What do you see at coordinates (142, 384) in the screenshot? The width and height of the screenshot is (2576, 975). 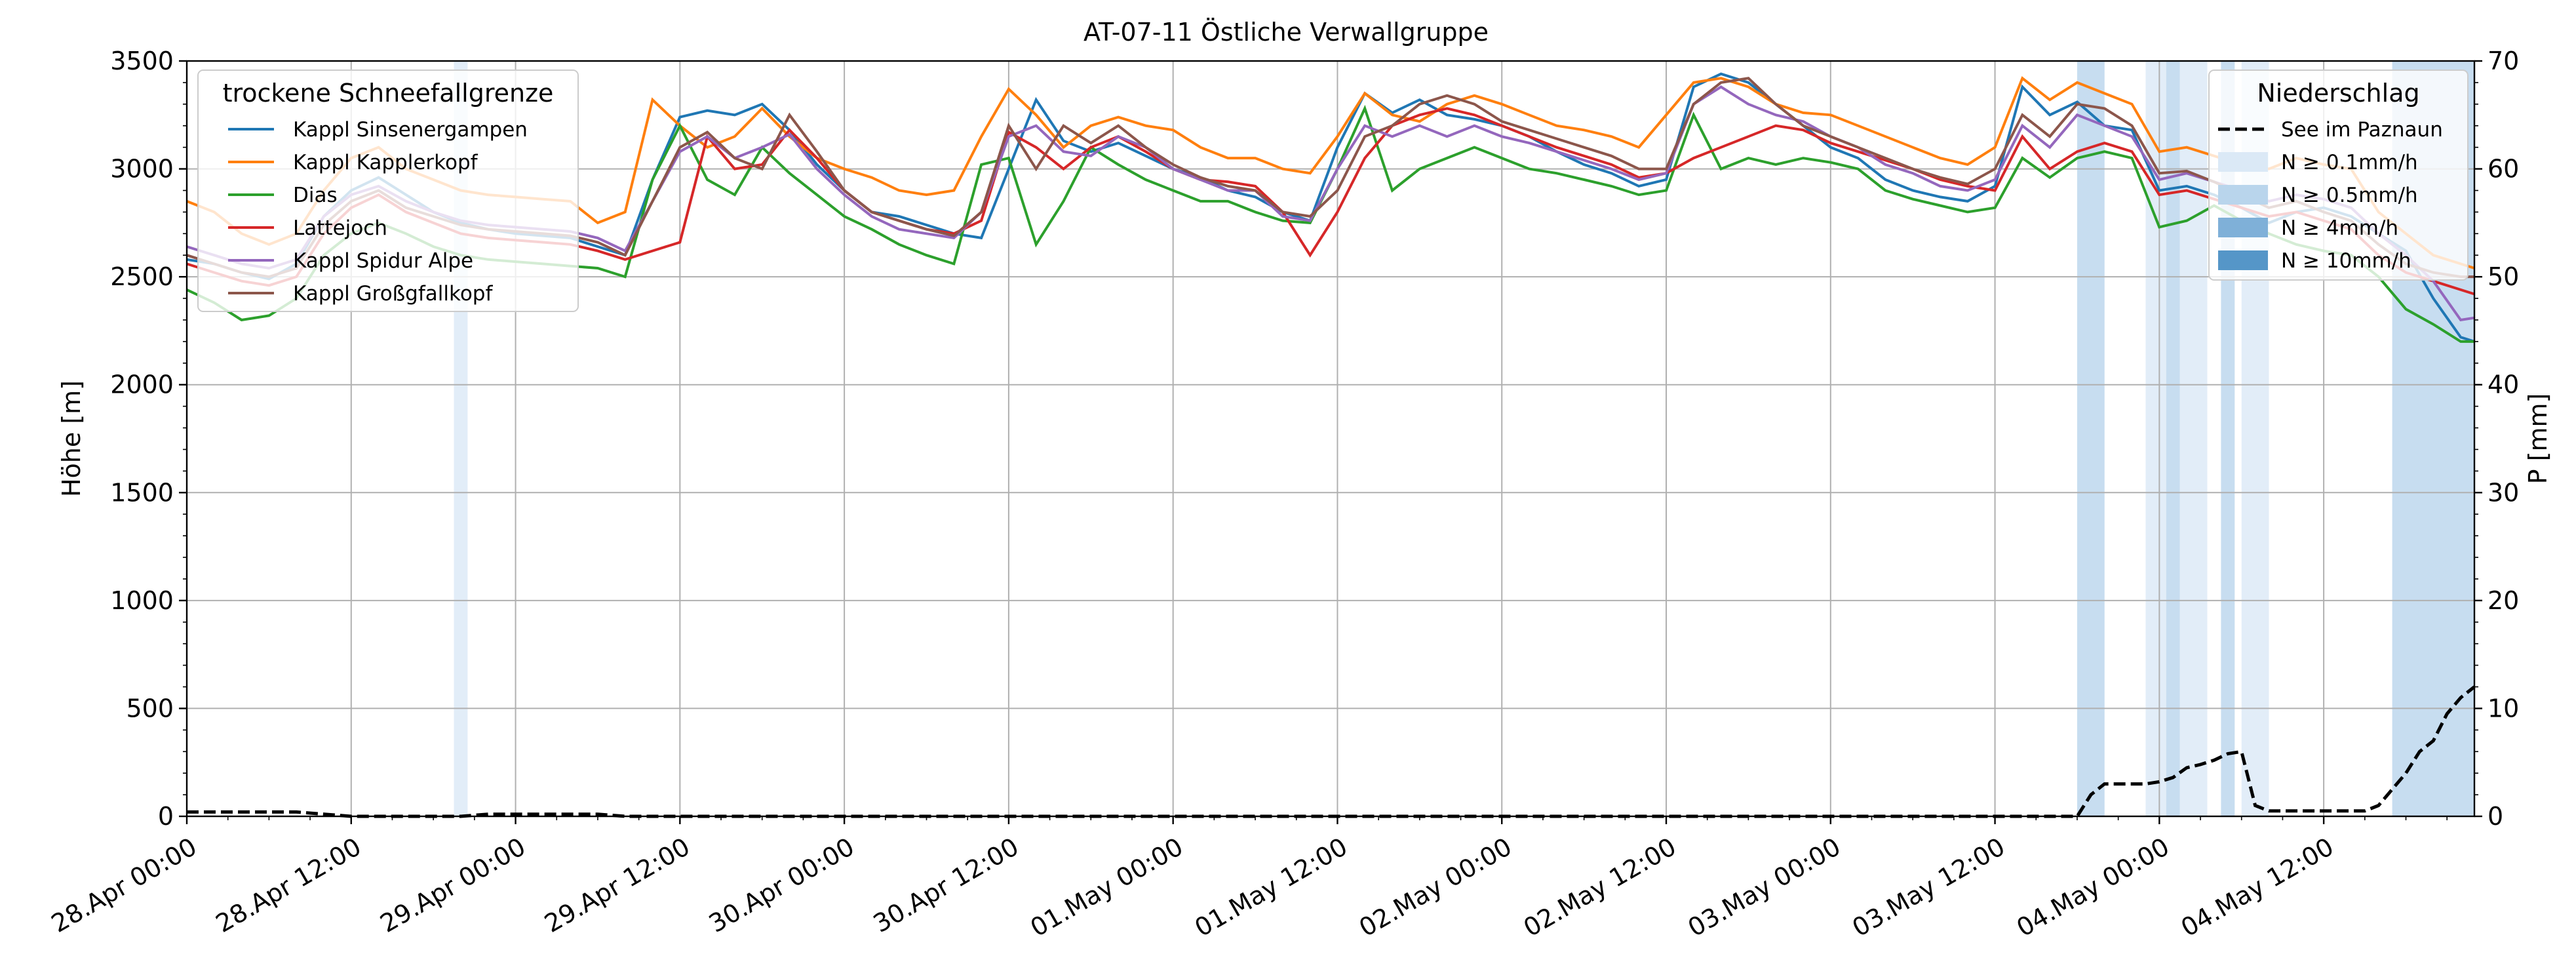 I see `y-tick-label: 2000` at bounding box center [142, 384].